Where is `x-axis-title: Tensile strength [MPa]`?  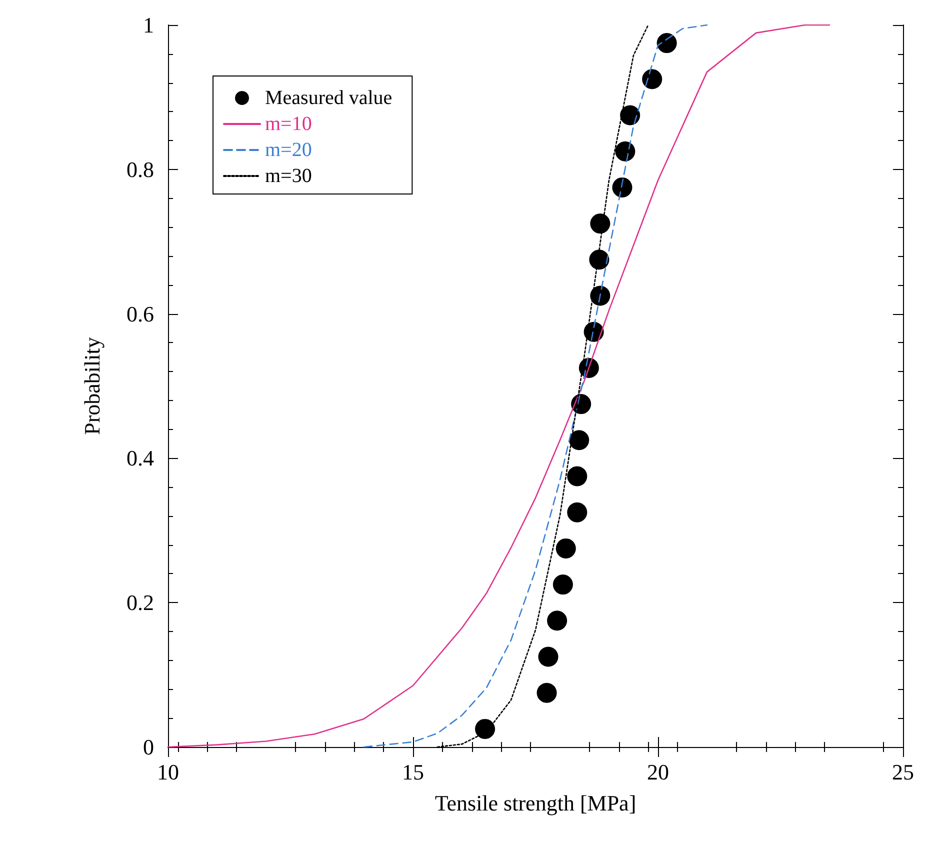
x-axis-title: Tensile strength [MPa] is located at coordinates (535, 803).